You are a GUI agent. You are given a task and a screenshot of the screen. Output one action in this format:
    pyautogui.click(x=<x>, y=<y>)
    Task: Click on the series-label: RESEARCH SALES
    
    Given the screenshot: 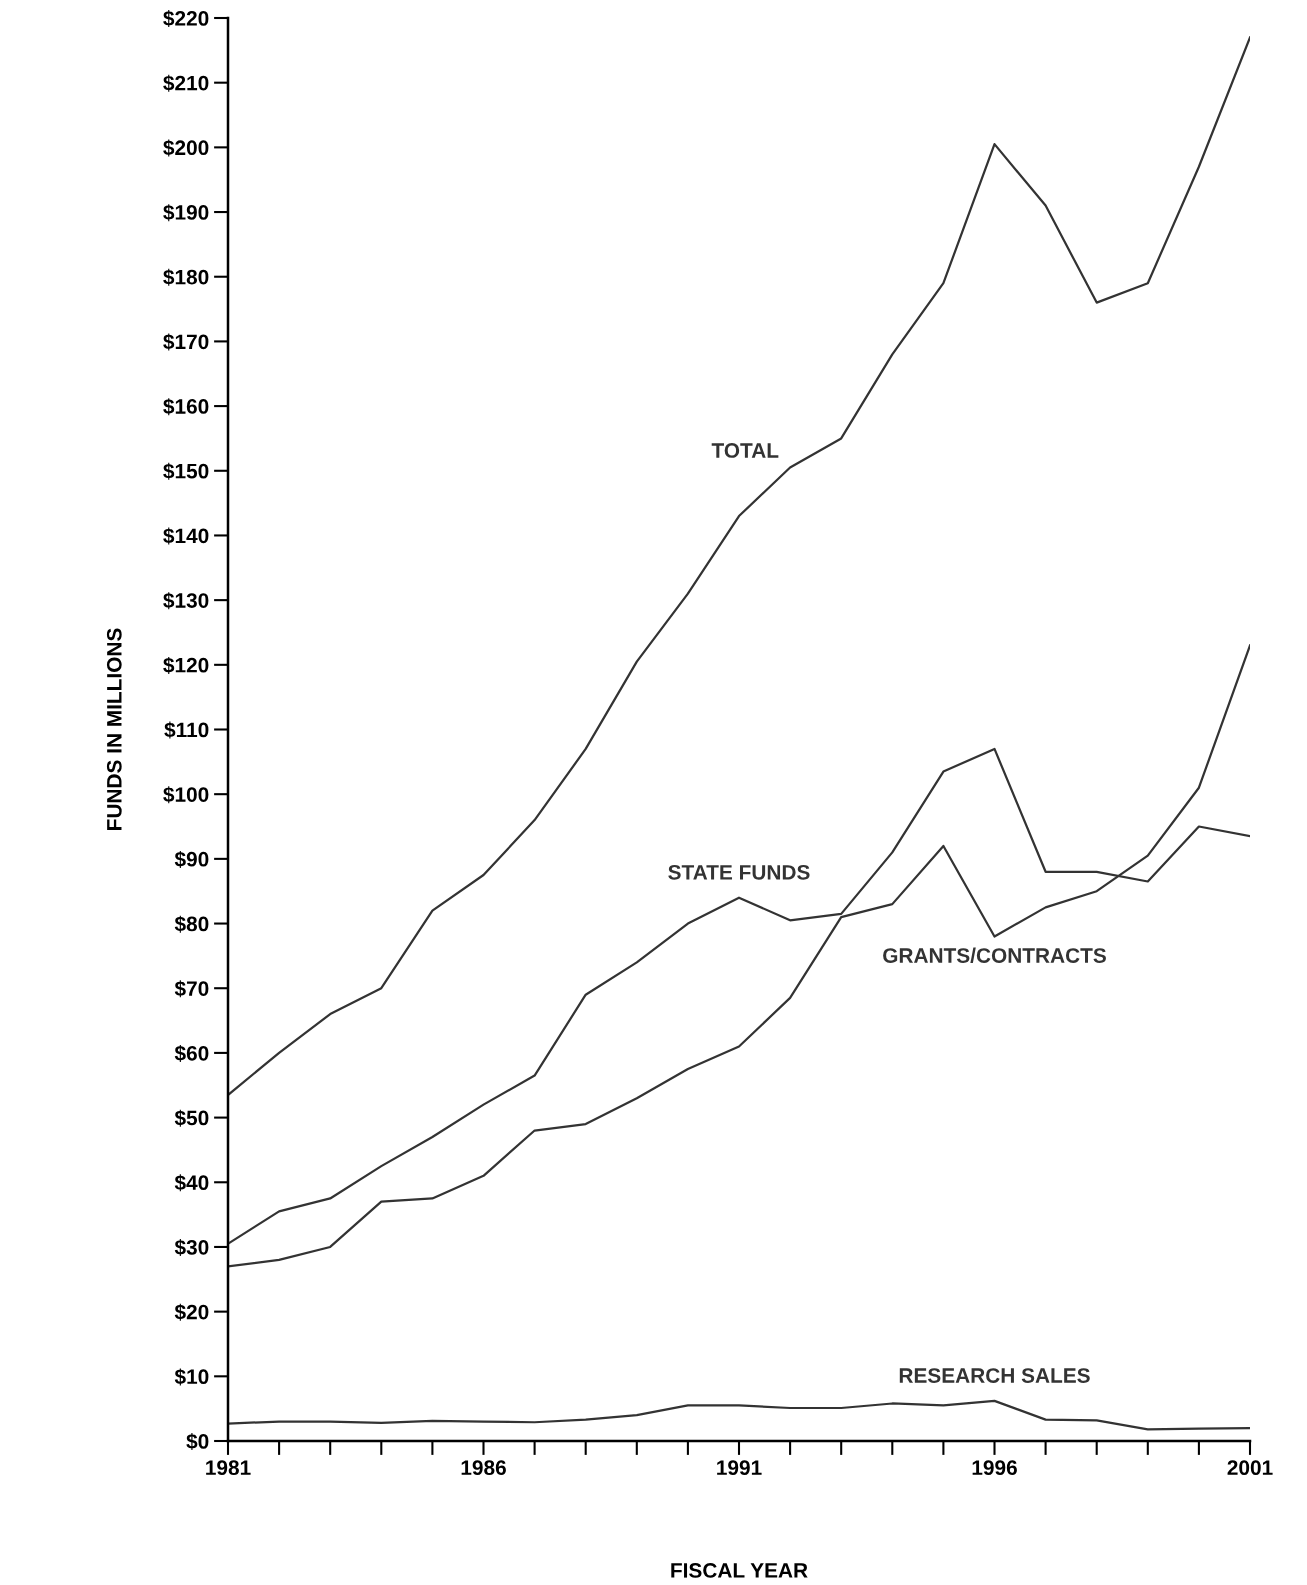 What is the action you would take?
    pyautogui.click(x=994, y=1375)
    